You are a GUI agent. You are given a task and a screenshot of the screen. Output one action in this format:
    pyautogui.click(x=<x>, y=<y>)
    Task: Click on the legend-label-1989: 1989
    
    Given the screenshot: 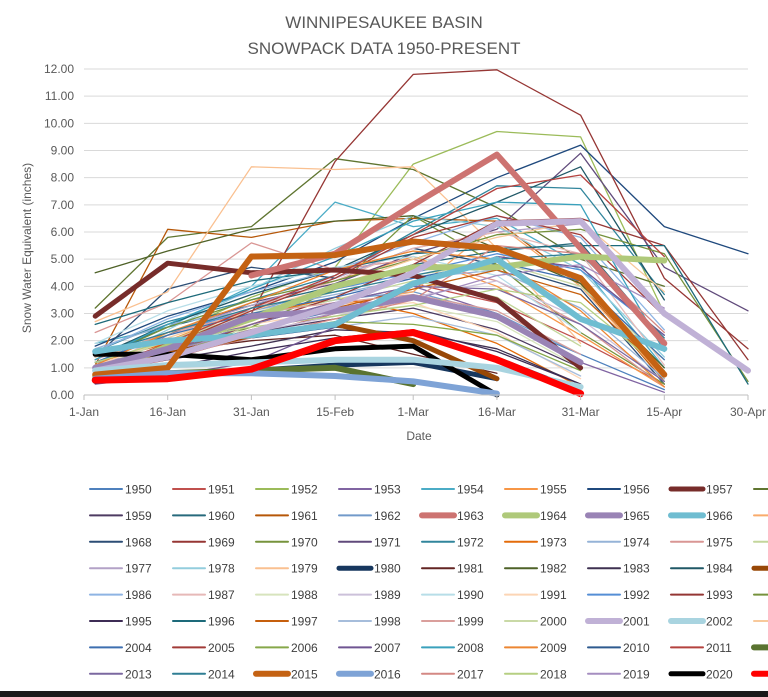 What is the action you would take?
    pyautogui.click(x=387, y=595)
    